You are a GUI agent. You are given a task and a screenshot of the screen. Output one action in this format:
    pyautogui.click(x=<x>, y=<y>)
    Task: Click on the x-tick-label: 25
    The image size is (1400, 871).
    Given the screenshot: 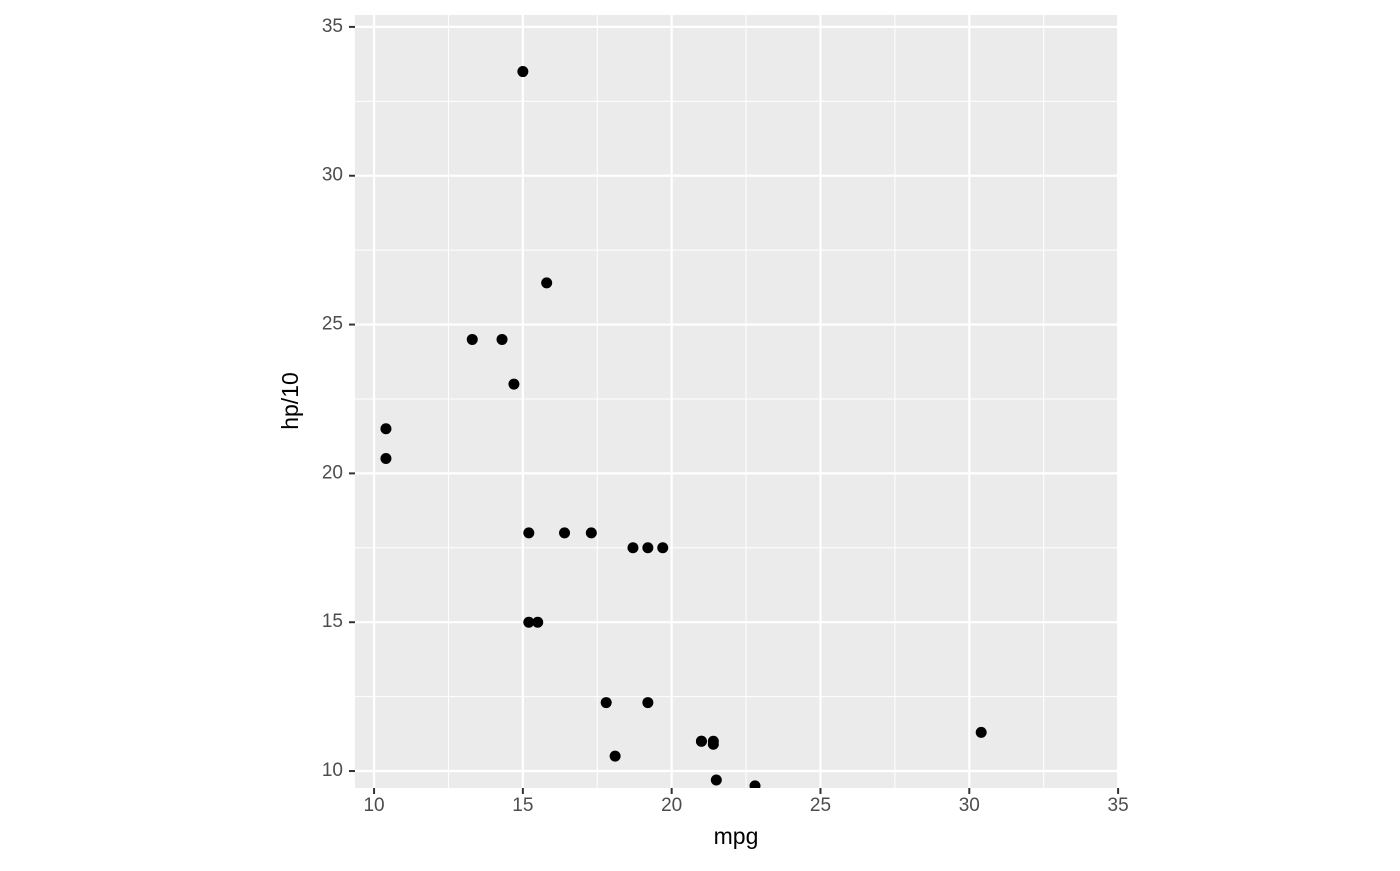 What is the action you would take?
    pyautogui.click(x=820, y=805)
    